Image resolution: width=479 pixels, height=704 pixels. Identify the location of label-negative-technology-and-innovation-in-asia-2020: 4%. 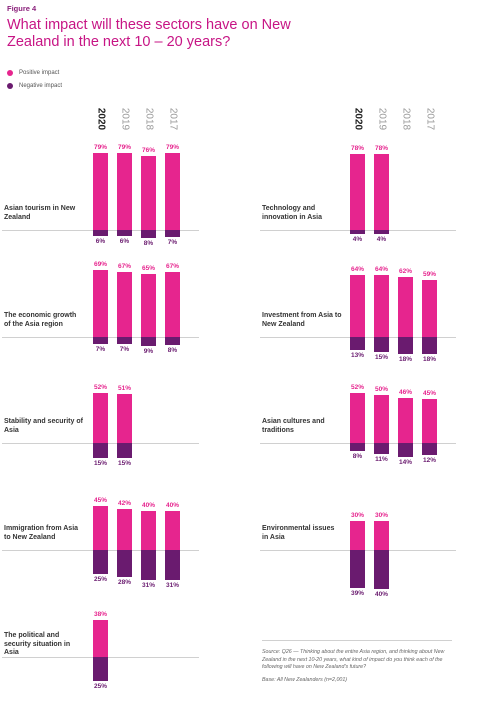
(357, 239).